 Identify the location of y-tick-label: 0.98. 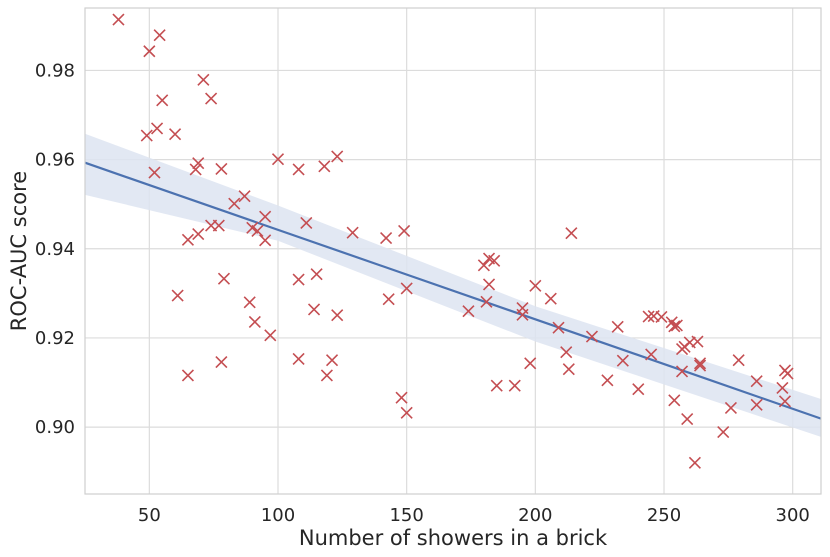
(55, 70).